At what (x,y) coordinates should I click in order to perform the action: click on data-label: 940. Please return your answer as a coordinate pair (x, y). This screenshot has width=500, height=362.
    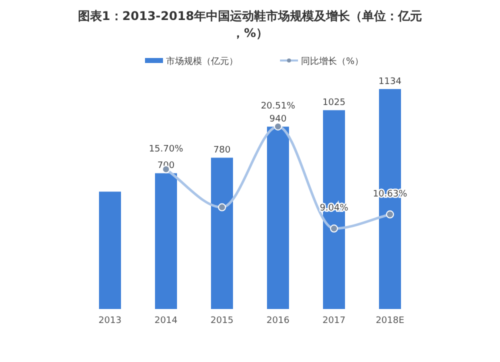
    Looking at the image, I should click on (278, 119).